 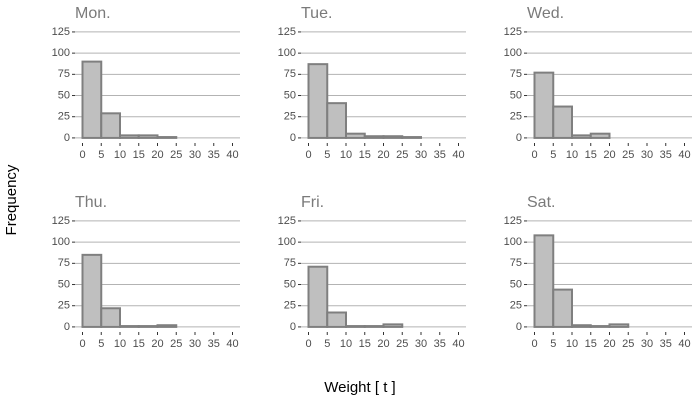 What do you see at coordinates (545, 13) in the screenshot?
I see `panel-title: Wed.` at bounding box center [545, 13].